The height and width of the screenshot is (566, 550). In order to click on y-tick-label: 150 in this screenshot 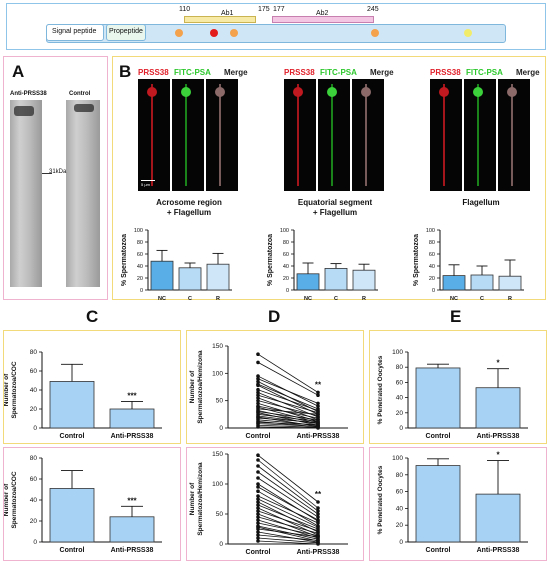, I will do `click(217, 454)`.